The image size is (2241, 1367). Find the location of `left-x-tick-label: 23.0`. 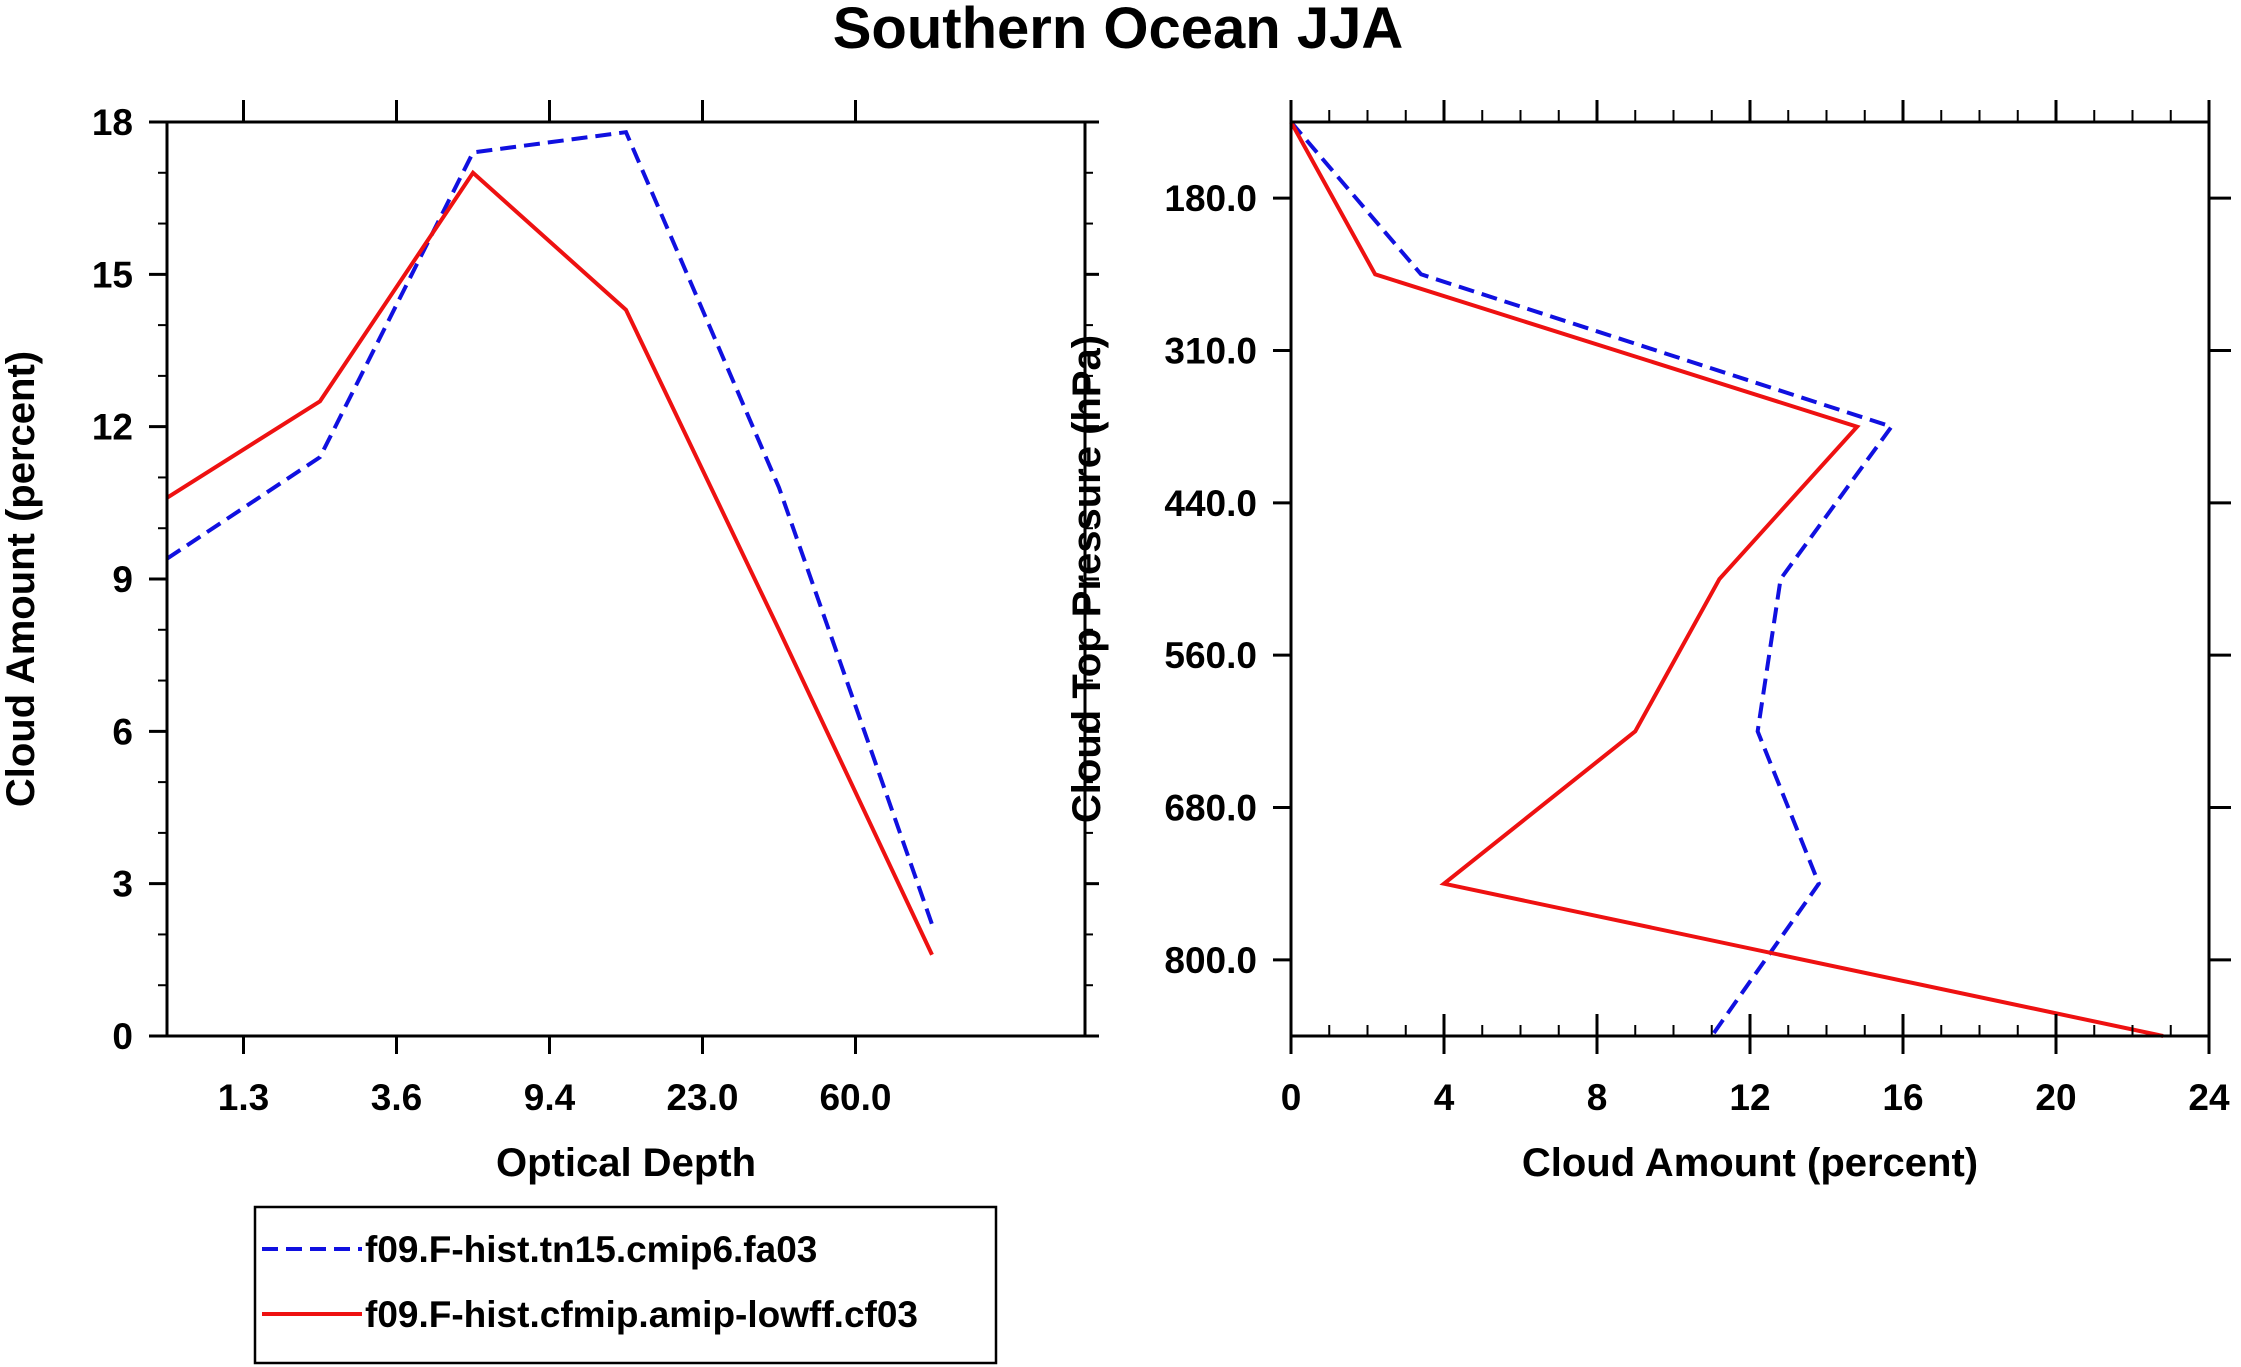

left-x-tick-label: 23.0 is located at coordinates (702, 1097).